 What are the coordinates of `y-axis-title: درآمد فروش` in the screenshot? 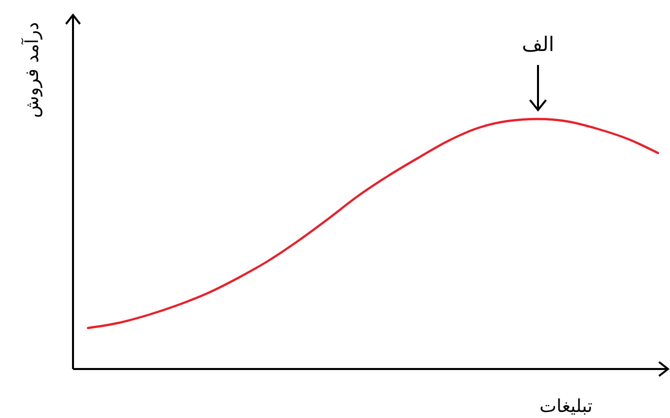 It's located at (32, 70).